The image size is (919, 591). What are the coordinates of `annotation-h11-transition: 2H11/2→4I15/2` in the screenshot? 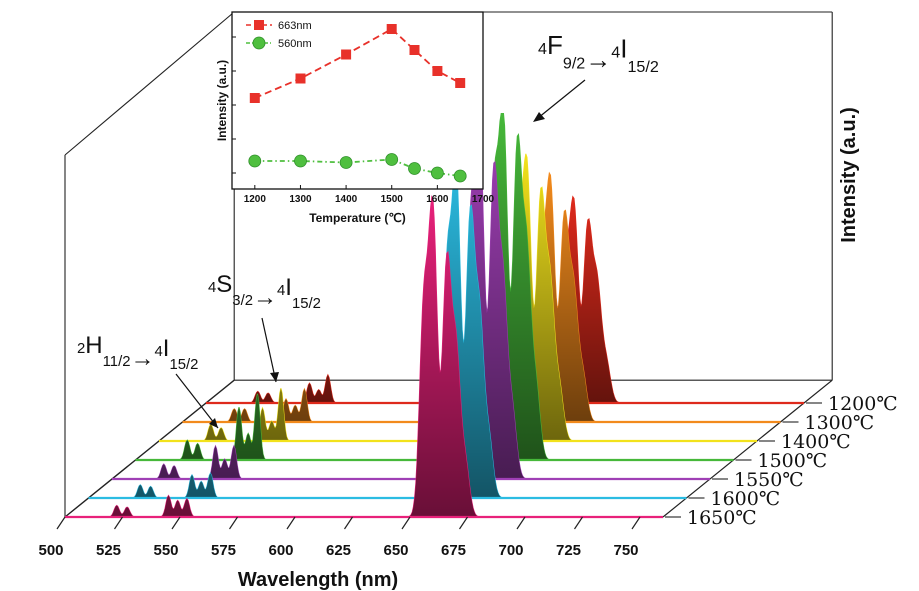 It's located at (137, 352).